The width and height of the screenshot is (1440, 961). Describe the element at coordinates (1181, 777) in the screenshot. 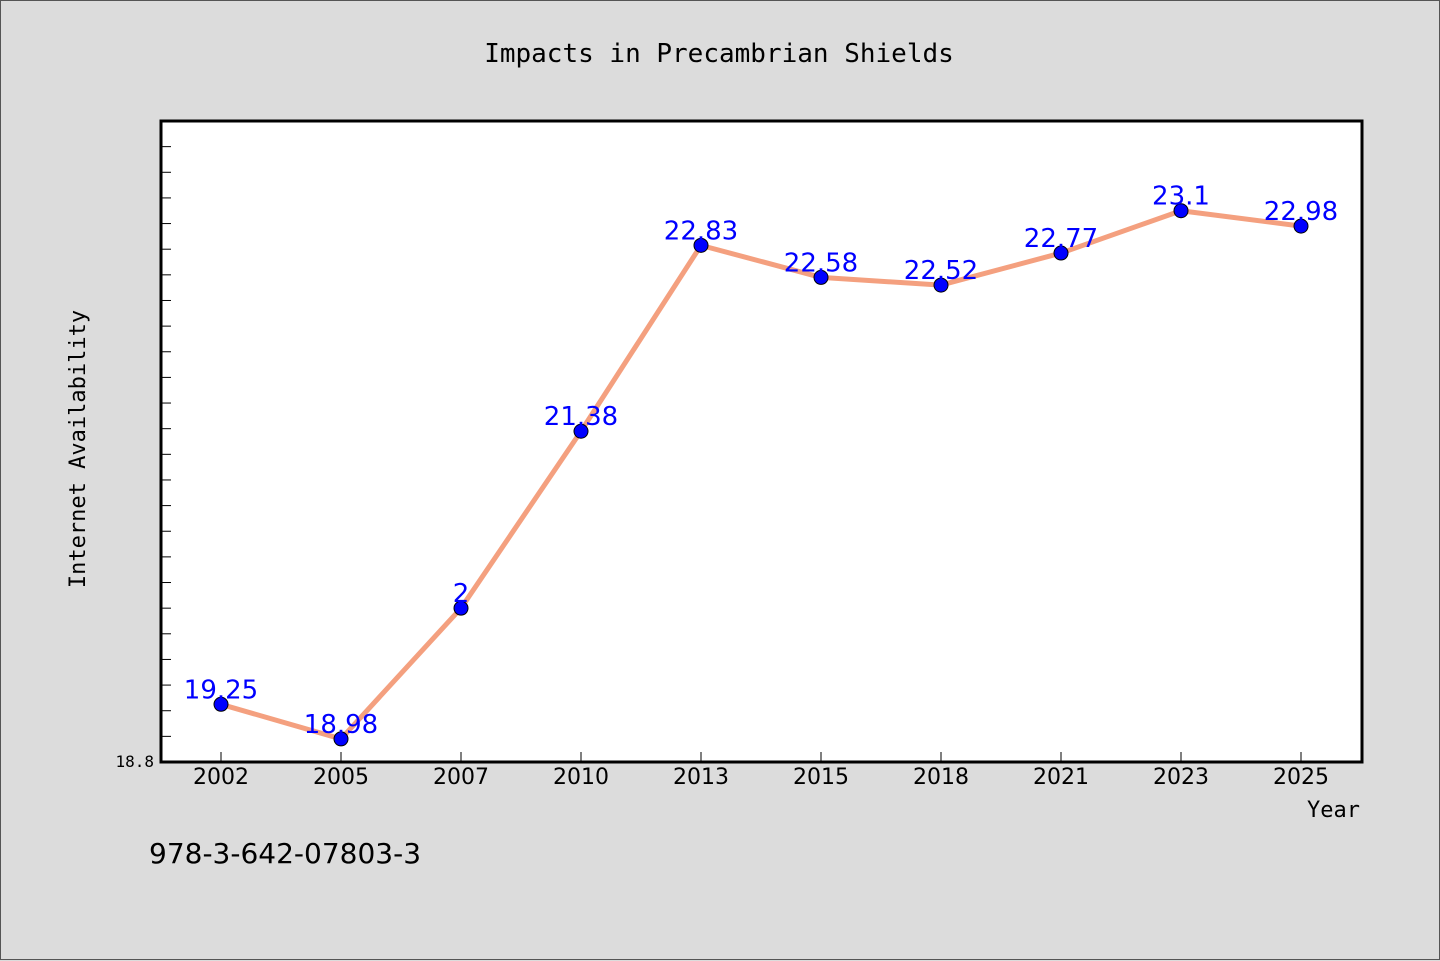

I see `x-tick-label: 2023` at that location.